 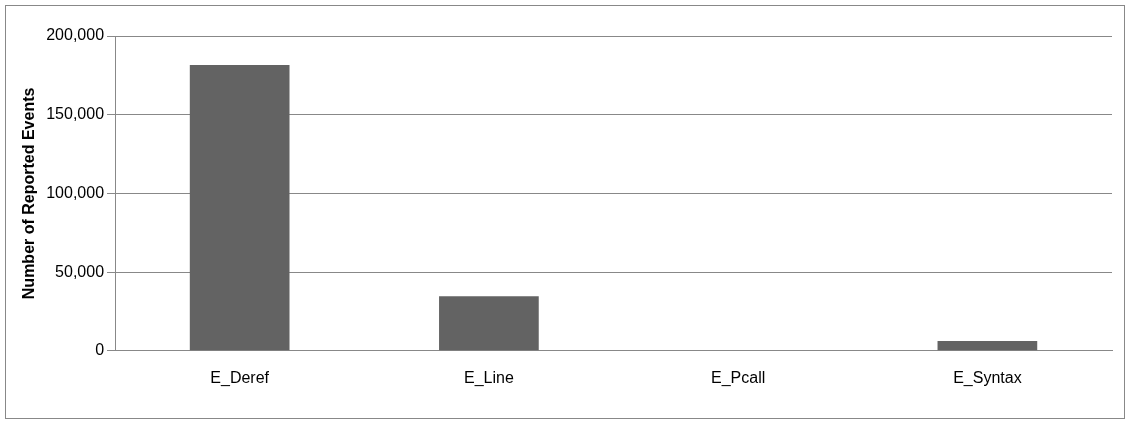 I want to click on y-tick-label: 50,000, so click(x=80, y=271).